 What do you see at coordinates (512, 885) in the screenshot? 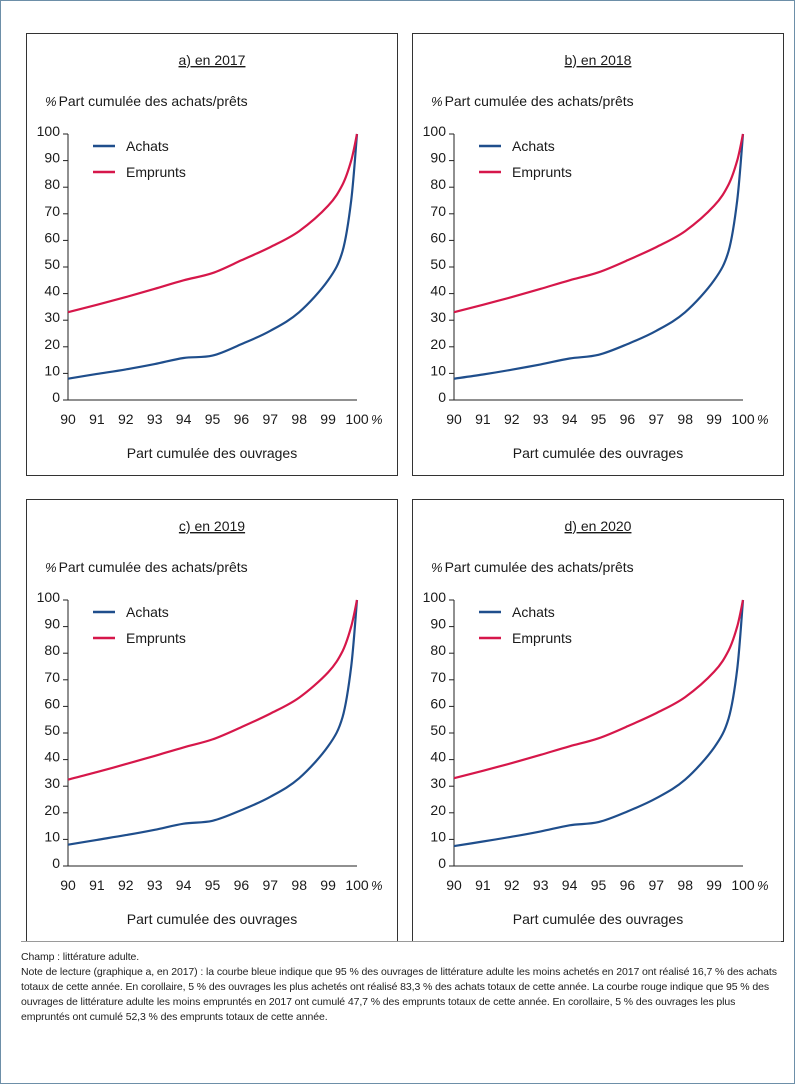
I see `chart-d-x-tick-label: 92` at bounding box center [512, 885].